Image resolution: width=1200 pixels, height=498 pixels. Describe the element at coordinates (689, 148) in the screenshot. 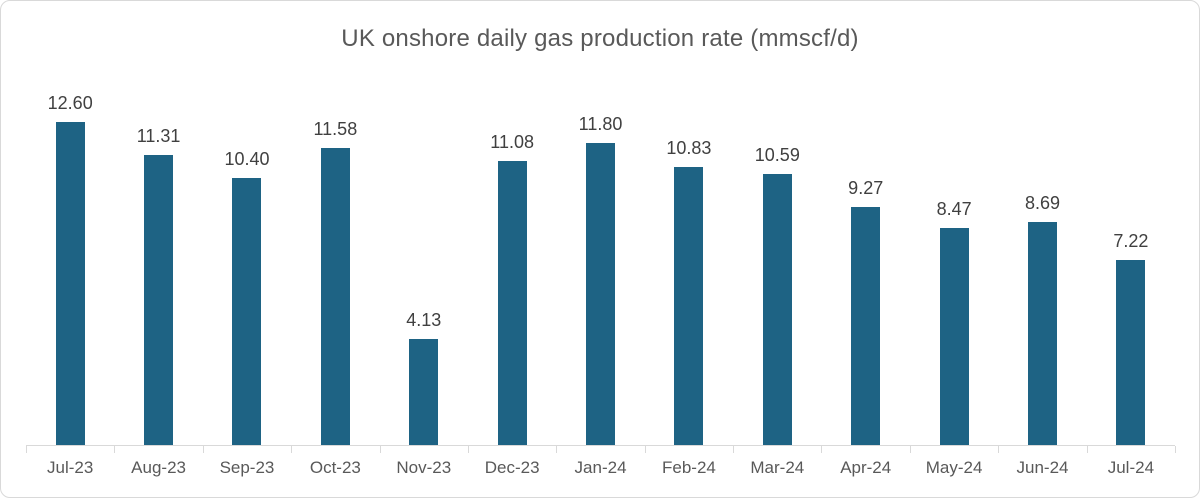

I see `bar-value-label: 10.83` at that location.